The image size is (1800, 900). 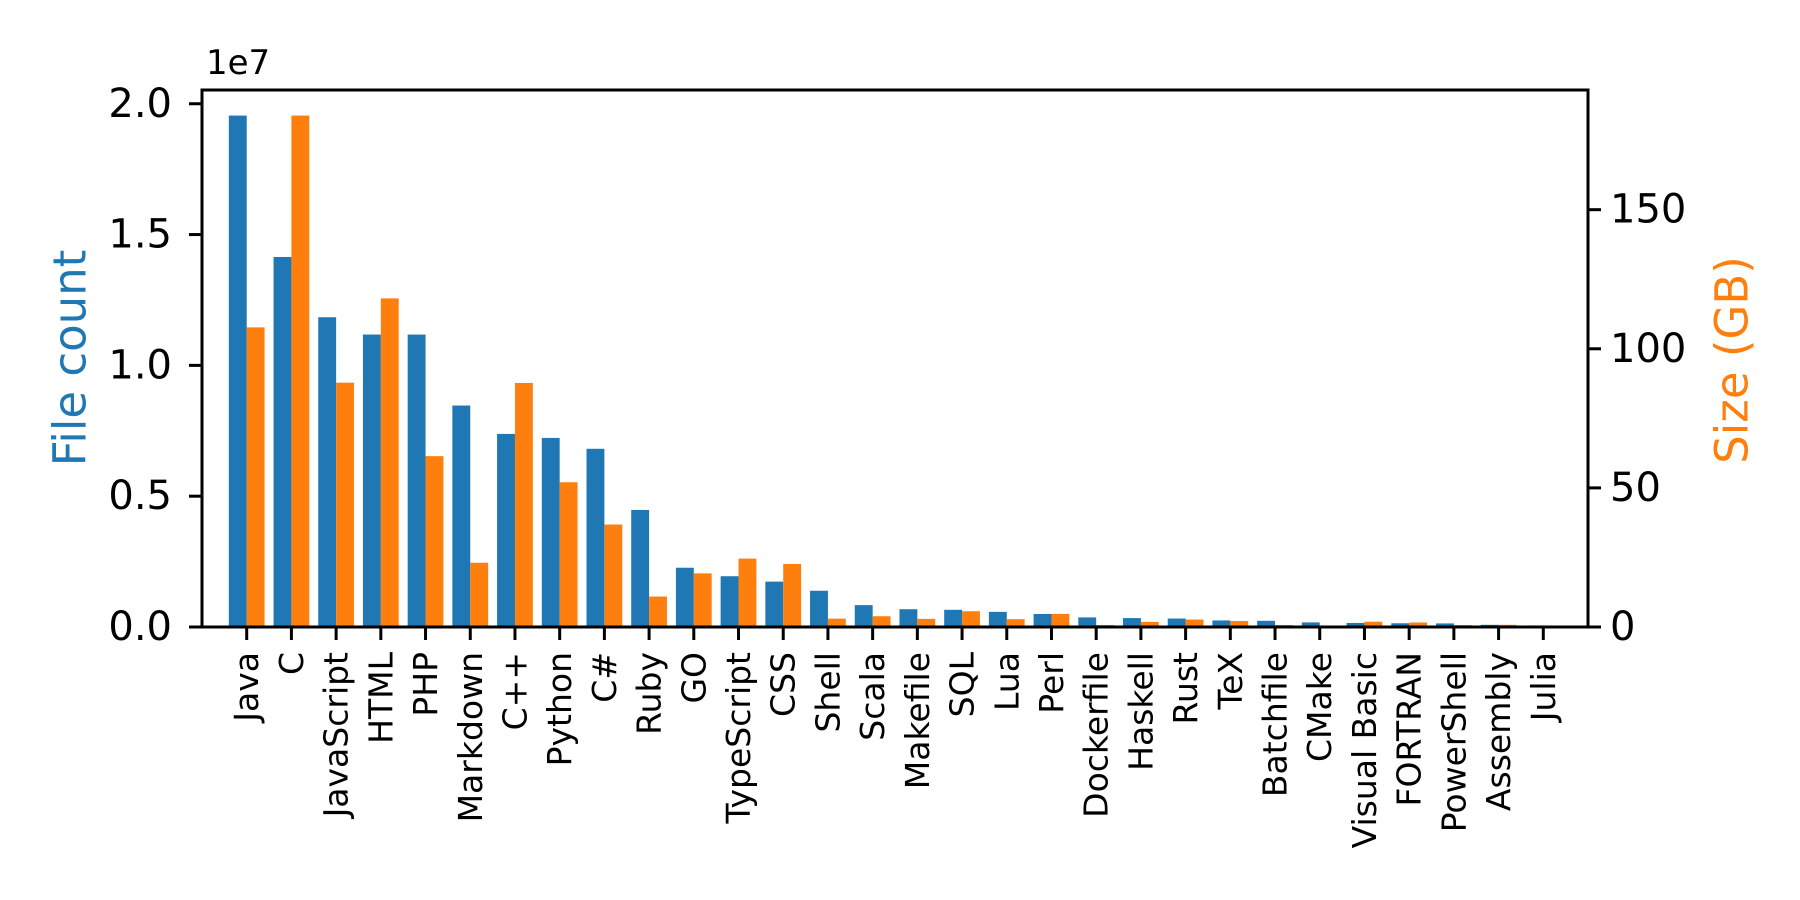 I want to click on bar-size-gb-haskell, so click(x=1149, y=624).